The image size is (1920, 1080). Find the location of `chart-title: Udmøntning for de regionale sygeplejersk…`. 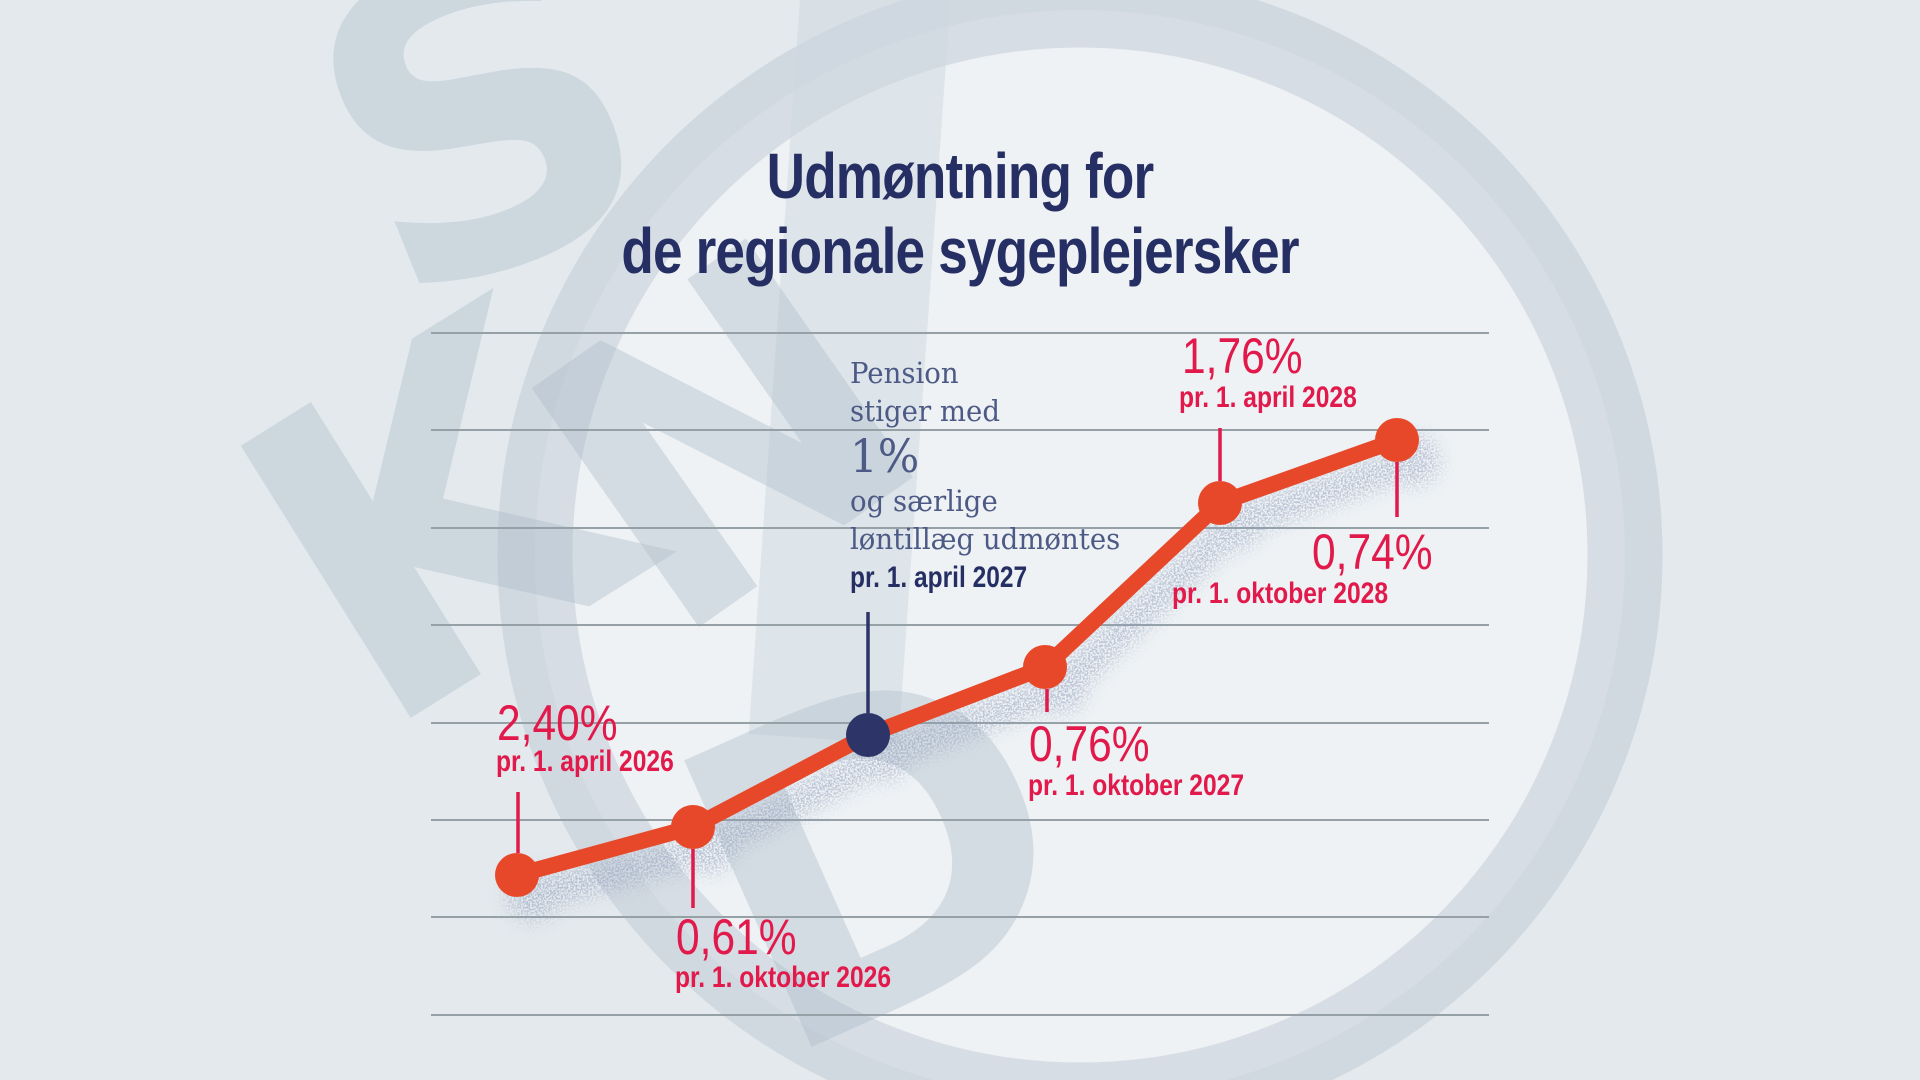

chart-title: Udmøntning for de regionale sygeplejersk… is located at coordinates (960, 214).